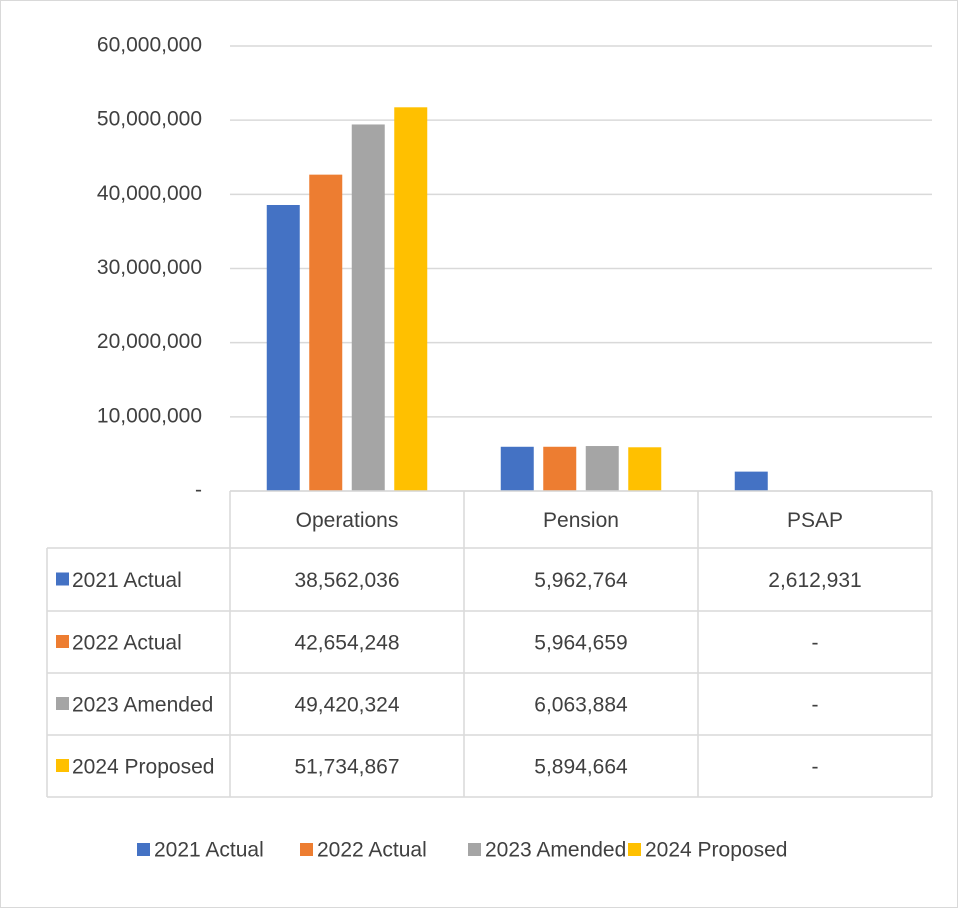 The image size is (958, 908). Describe the element at coordinates (814, 580) in the screenshot. I see `table-cell: 2,612,931` at that location.